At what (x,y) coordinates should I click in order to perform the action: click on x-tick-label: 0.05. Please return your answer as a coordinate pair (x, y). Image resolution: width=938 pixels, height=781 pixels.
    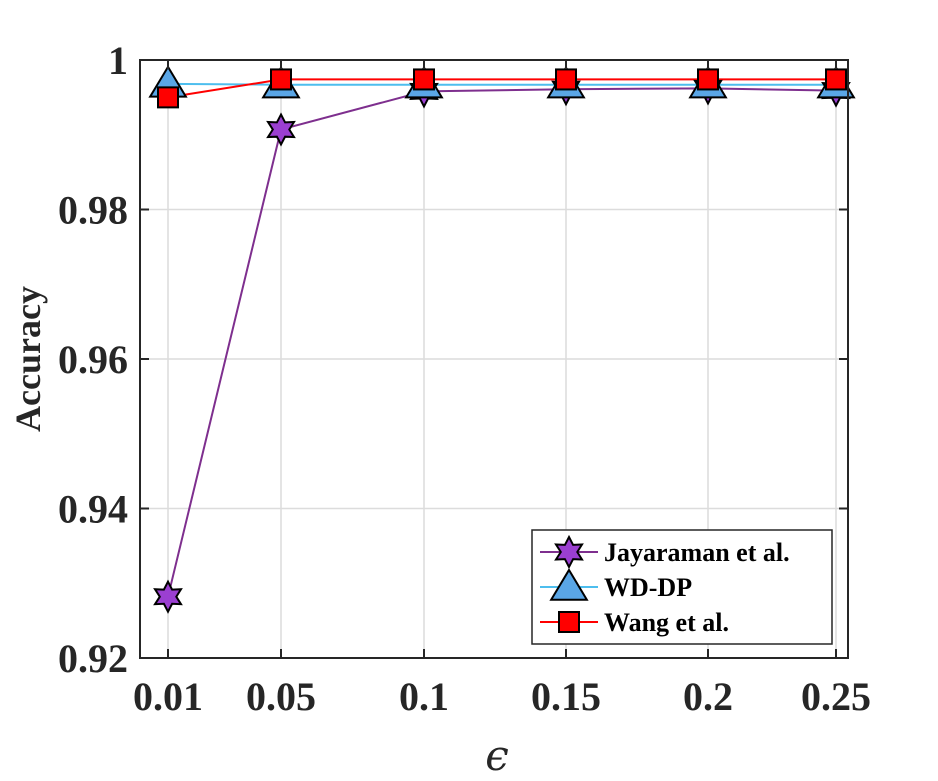
    Looking at the image, I should click on (281, 696).